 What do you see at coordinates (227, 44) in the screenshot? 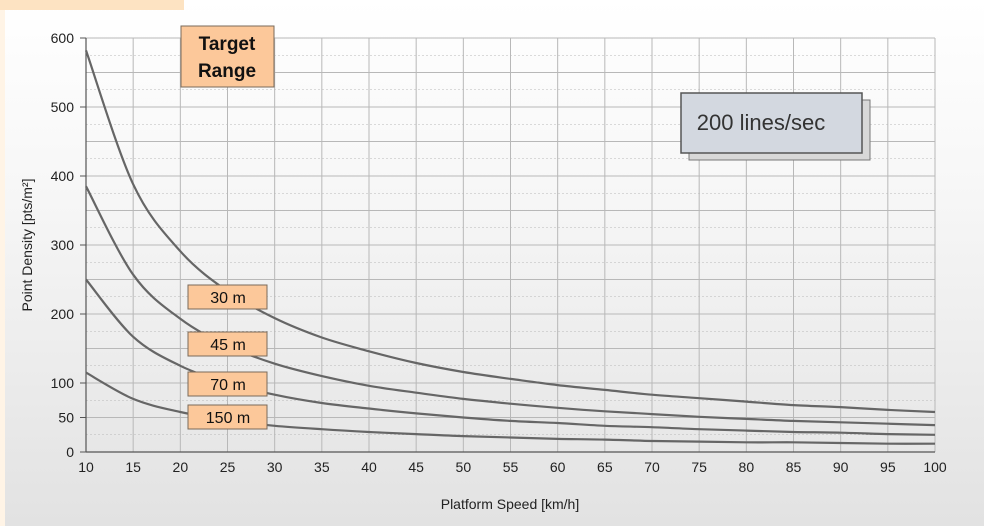
I see `target-range-line-1: Target` at bounding box center [227, 44].